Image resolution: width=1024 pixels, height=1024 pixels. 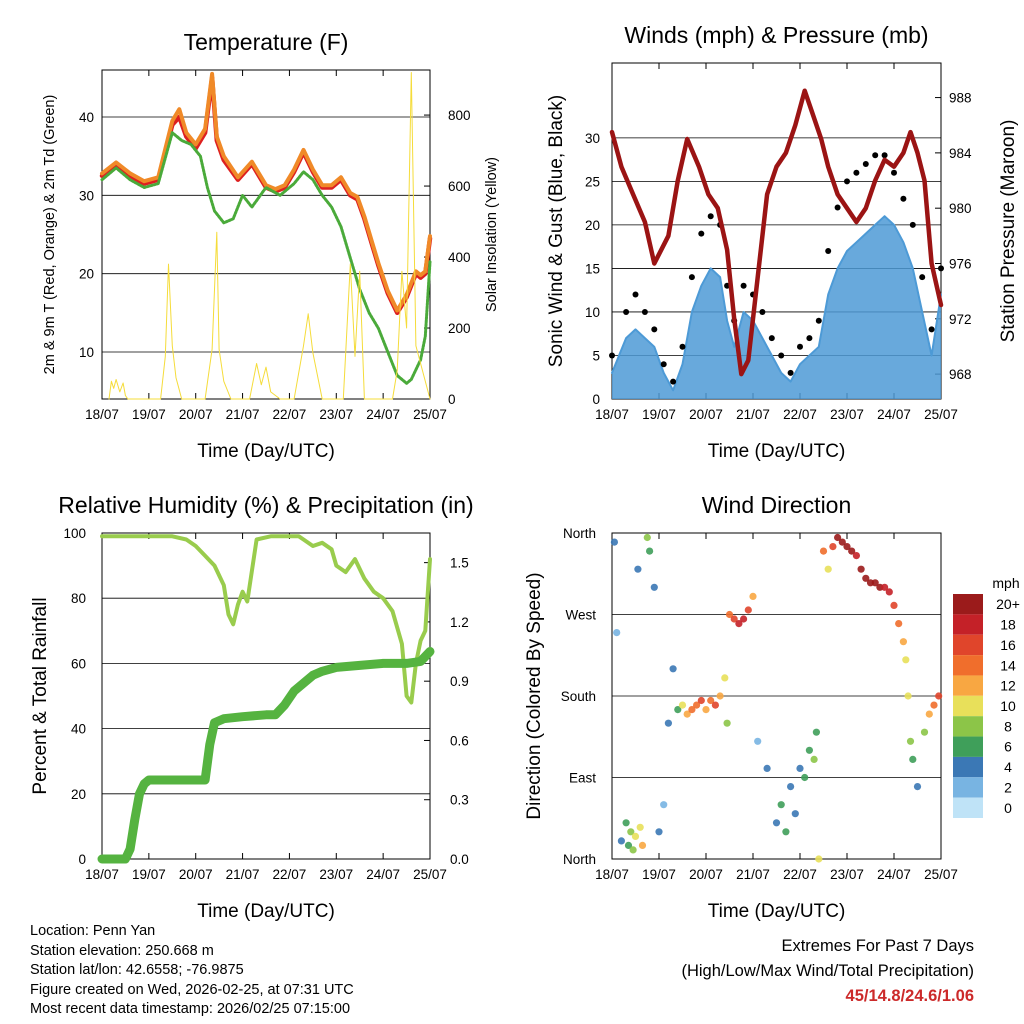 What do you see at coordinates (580, 615) in the screenshot?
I see `y-tick-label: West` at bounding box center [580, 615].